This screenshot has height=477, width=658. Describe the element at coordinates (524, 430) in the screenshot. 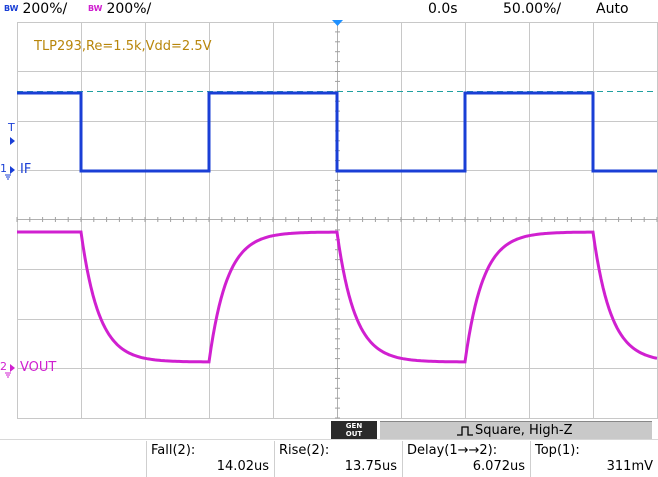

I see `wavegen-waveform: Square, High-Z` at that location.